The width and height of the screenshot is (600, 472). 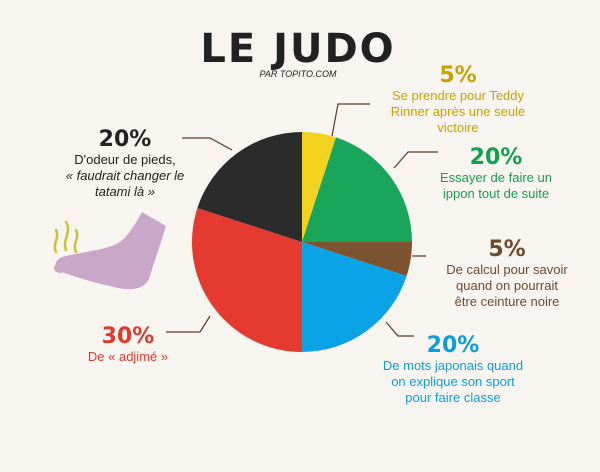 What do you see at coordinates (506, 249) in the screenshot?
I see `percent-label-calcul: 5%` at bounding box center [506, 249].